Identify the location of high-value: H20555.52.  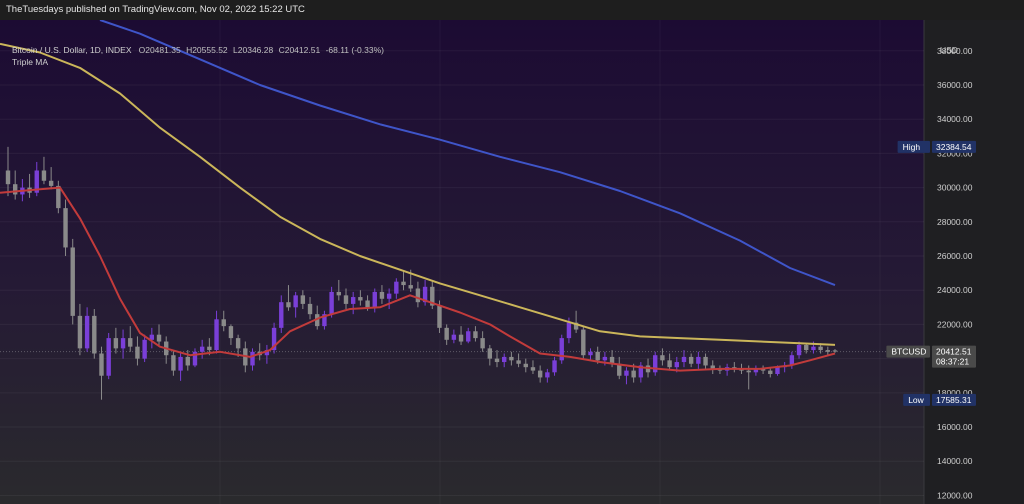
(207, 50).